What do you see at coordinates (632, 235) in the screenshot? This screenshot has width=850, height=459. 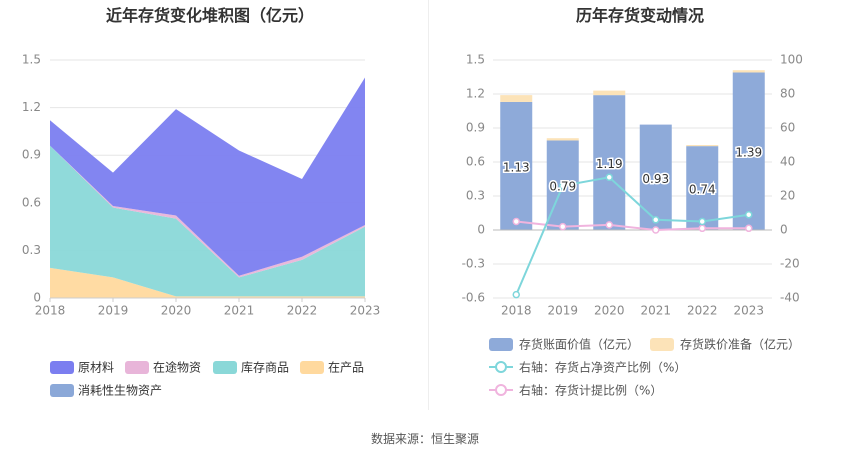 I see `net-asset-ratio-line` at bounding box center [632, 235].